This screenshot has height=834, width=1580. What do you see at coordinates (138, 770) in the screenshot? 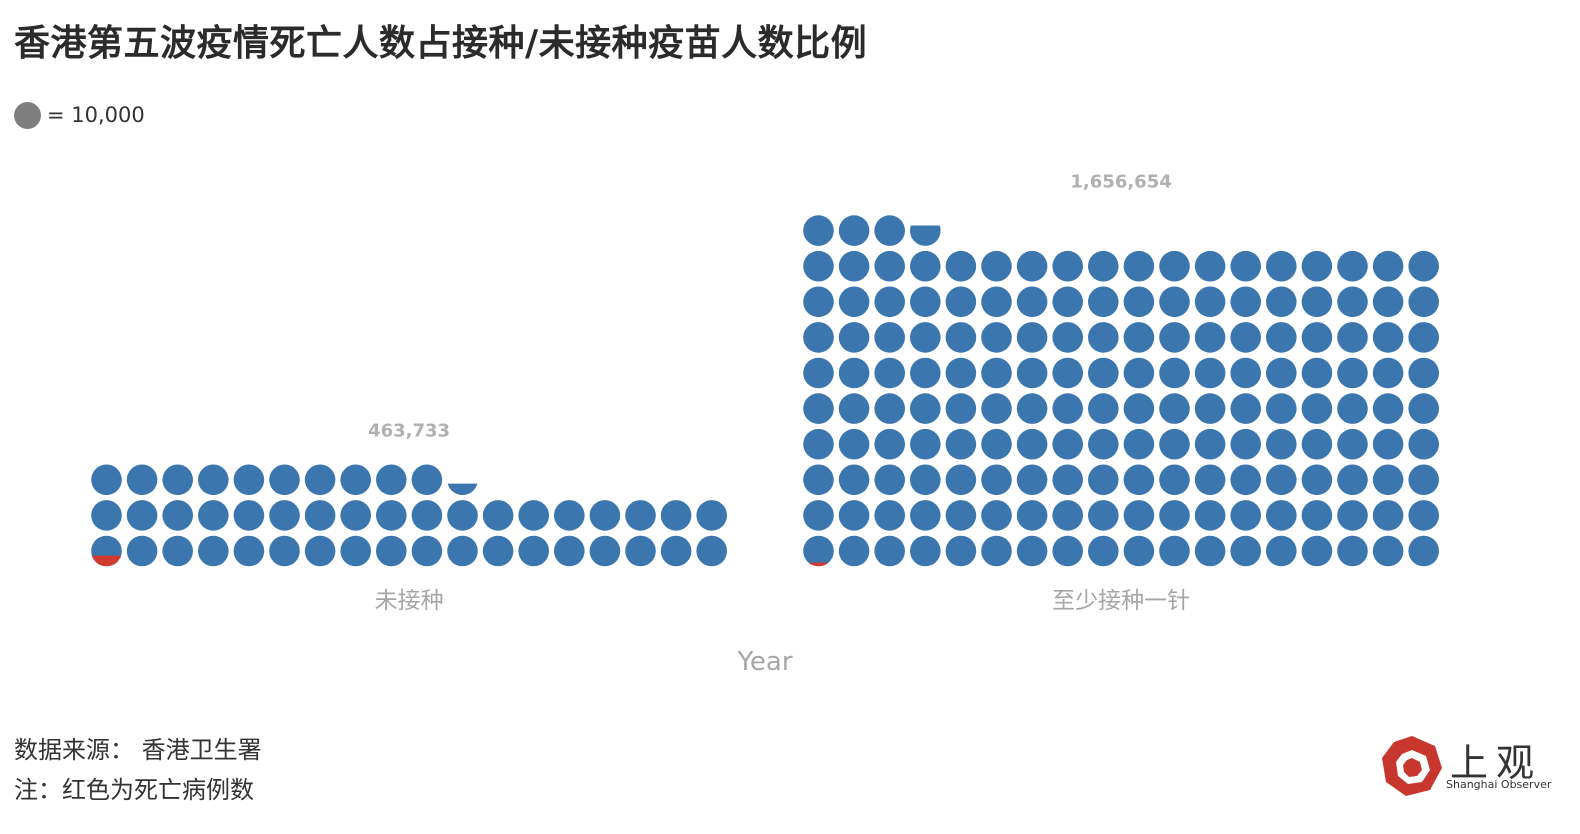
I see `source-note: 数据来源： 香港卫生署 注：红色为死亡病例数` at bounding box center [138, 770].